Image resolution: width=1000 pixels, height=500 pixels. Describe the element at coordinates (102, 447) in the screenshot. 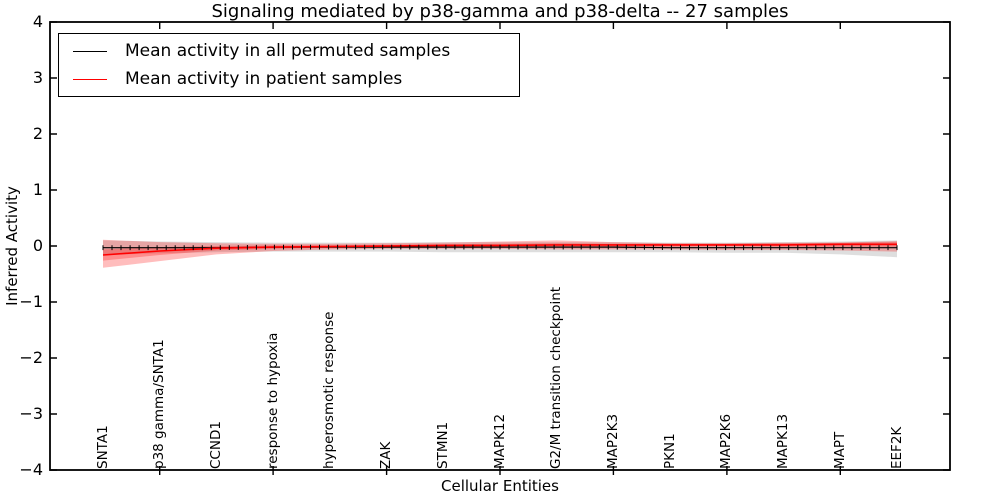

I see `x-tick-label: SNTA1` at that location.